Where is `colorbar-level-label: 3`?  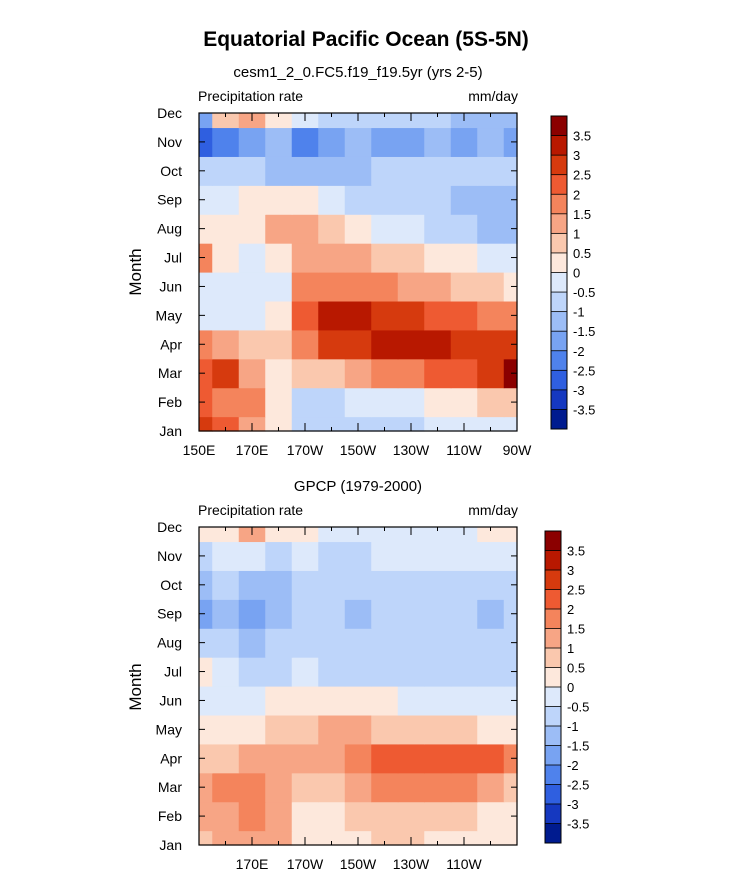 colorbar-level-label: 3 is located at coordinates (570, 570).